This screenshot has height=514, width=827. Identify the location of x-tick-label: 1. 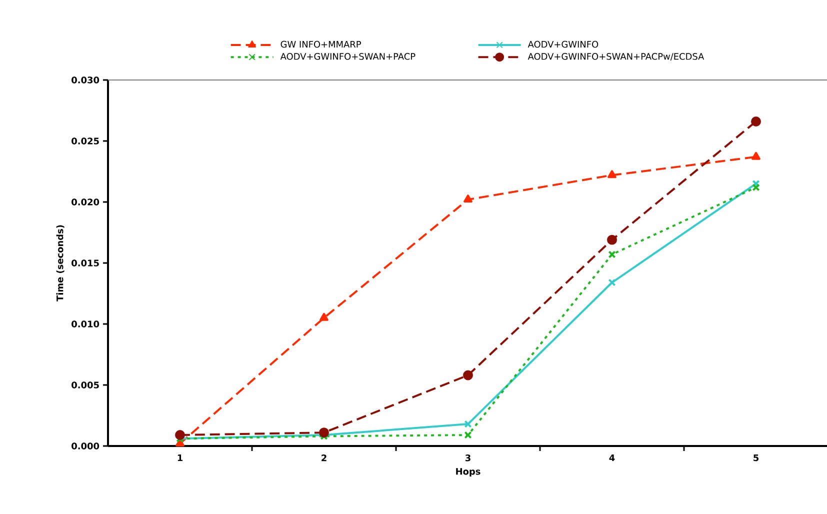
(180, 458).